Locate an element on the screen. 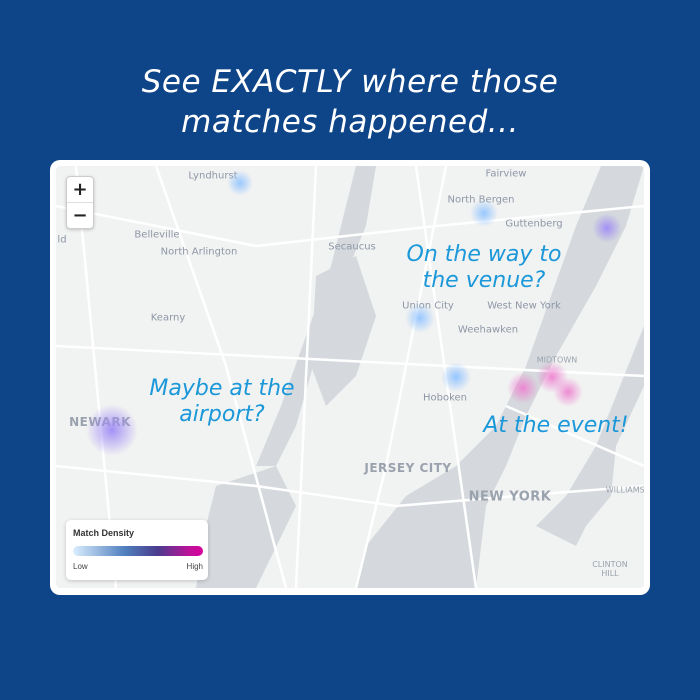  east-river is located at coordinates (590, 436).